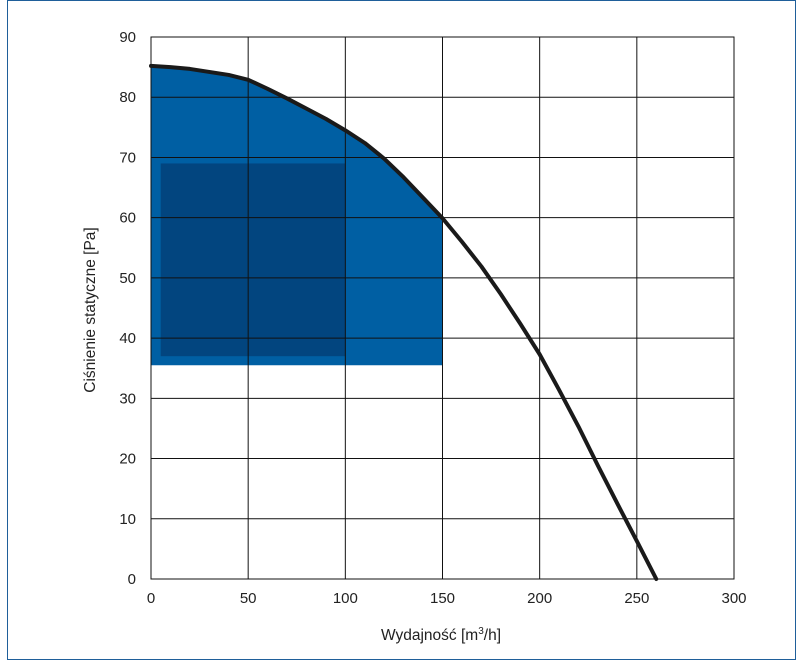  What do you see at coordinates (636, 598) in the screenshot?
I see `x-tick-label: 250` at bounding box center [636, 598].